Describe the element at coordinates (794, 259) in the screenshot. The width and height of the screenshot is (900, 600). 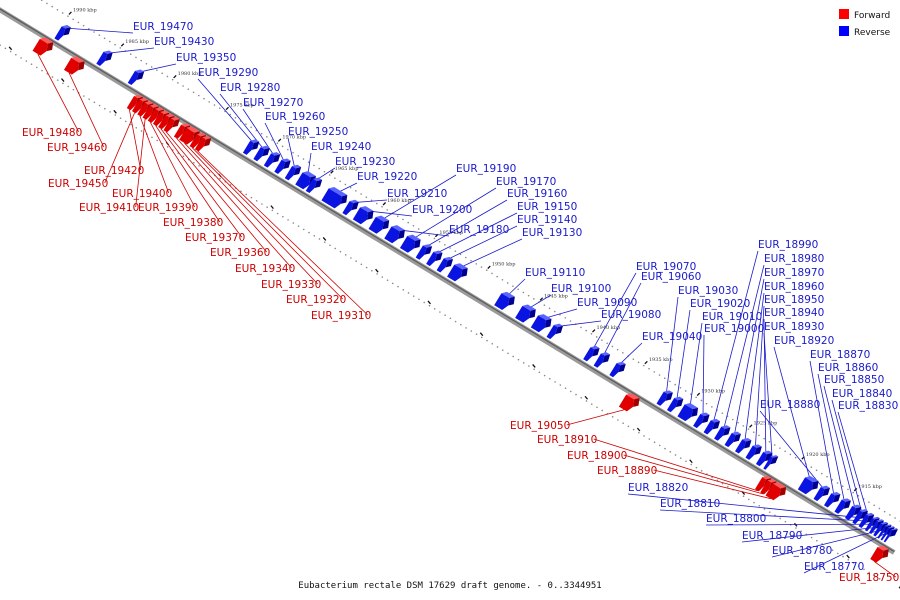
I see `gene-label-EUR_18980: EUR_18980` at that location.